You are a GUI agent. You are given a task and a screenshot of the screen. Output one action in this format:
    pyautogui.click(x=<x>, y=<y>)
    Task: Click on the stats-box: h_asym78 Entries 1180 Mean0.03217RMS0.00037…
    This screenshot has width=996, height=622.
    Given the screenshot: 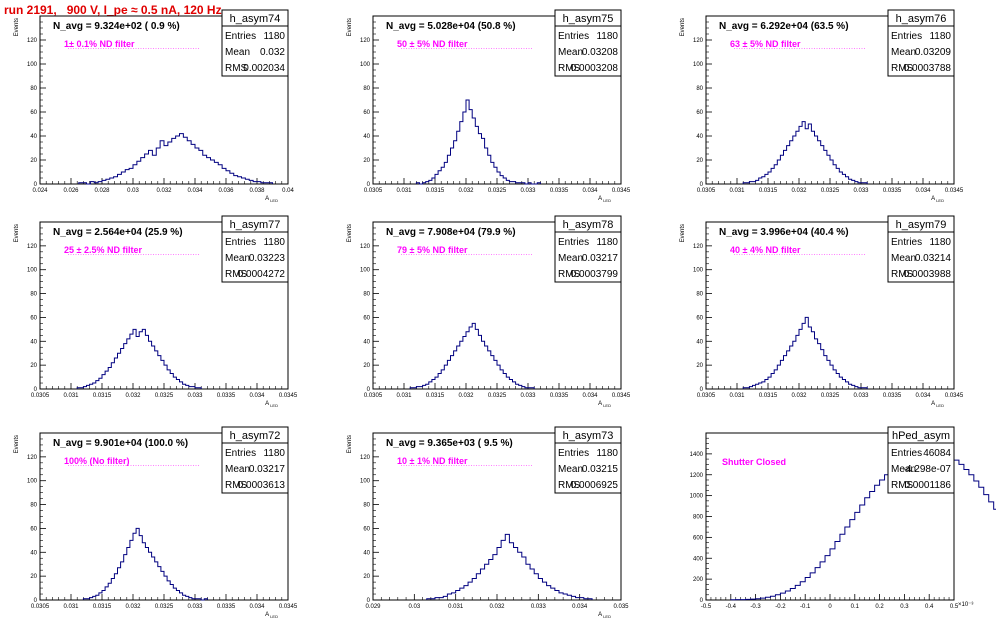 What is the action you would take?
    pyautogui.click(x=588, y=249)
    